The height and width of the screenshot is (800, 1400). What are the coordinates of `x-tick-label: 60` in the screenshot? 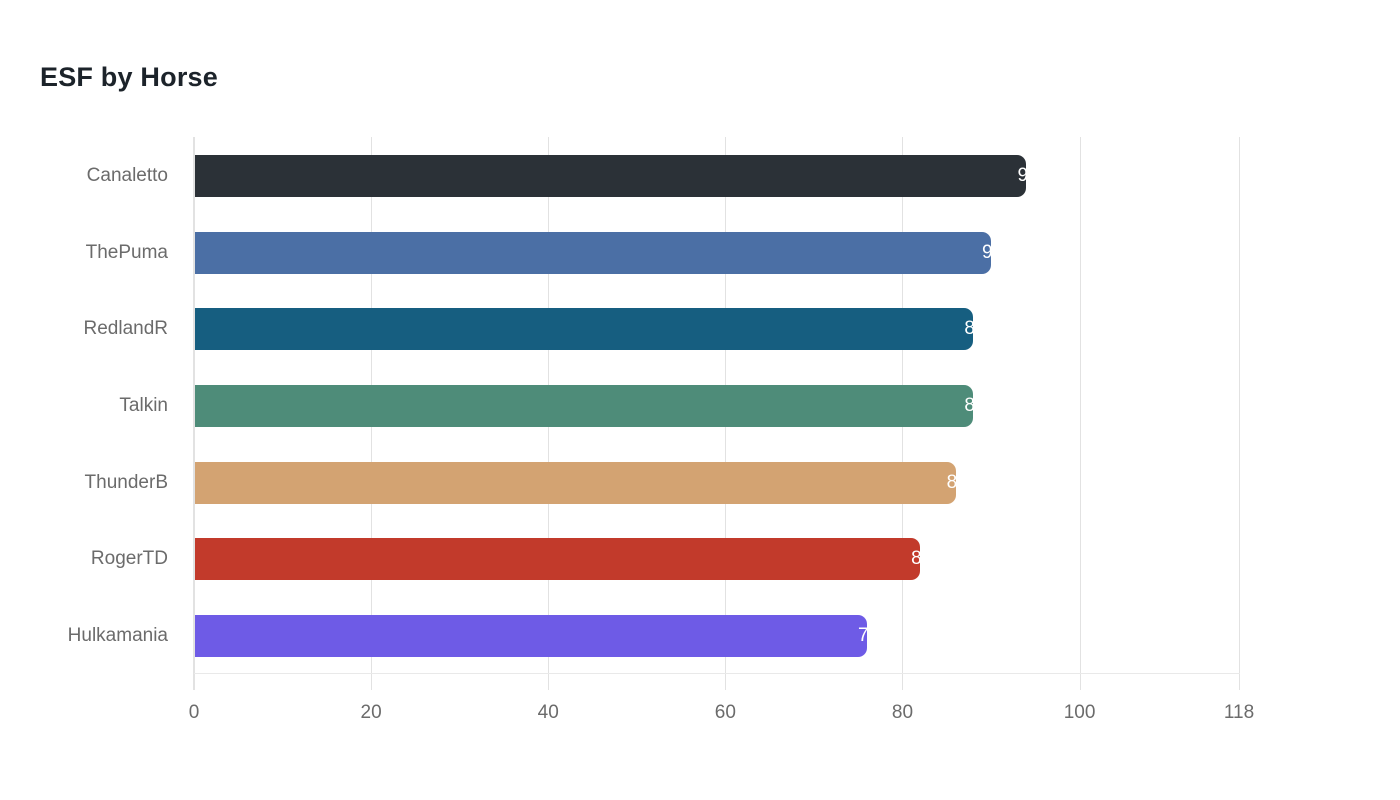 It's located at (725, 712).